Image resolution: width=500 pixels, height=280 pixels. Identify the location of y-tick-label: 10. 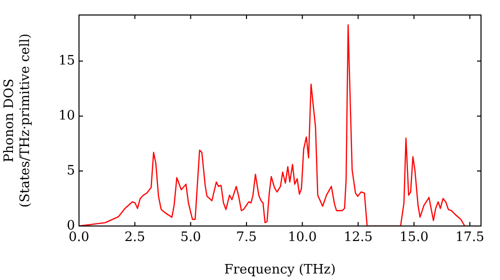
(66, 116).